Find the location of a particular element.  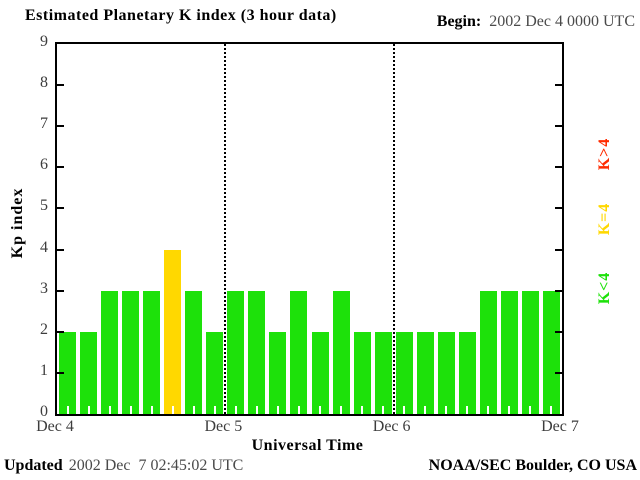

legend-item: K<4 is located at coordinates (604, 288).